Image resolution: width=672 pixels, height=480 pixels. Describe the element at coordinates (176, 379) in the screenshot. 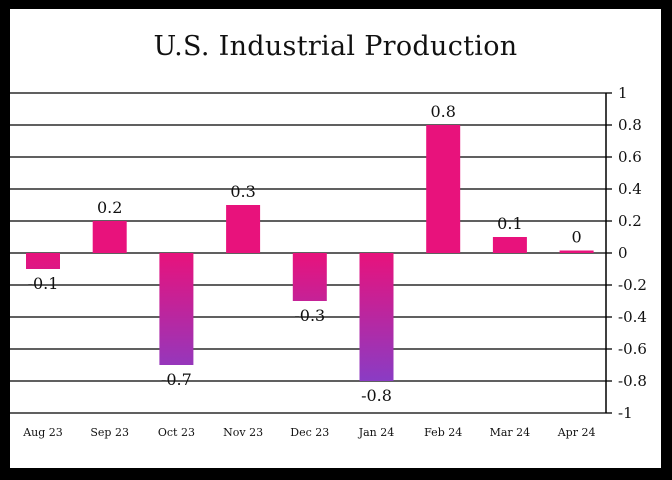

I see `data-label: -0.7` at that location.